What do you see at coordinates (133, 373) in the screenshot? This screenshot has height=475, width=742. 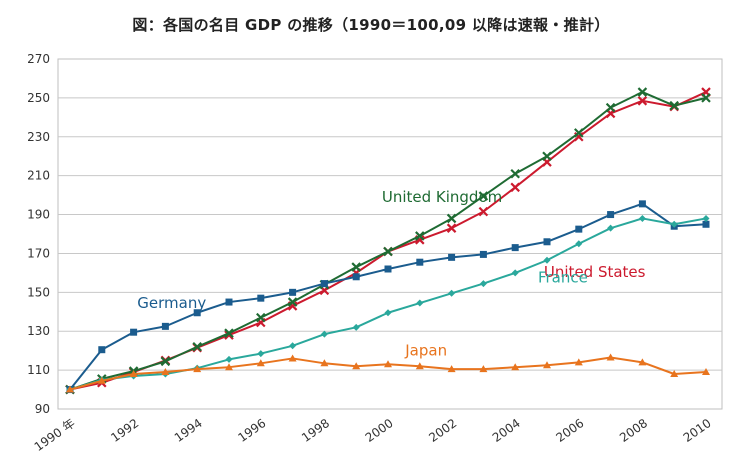 I see `data-point-japan-1992` at bounding box center [133, 373].